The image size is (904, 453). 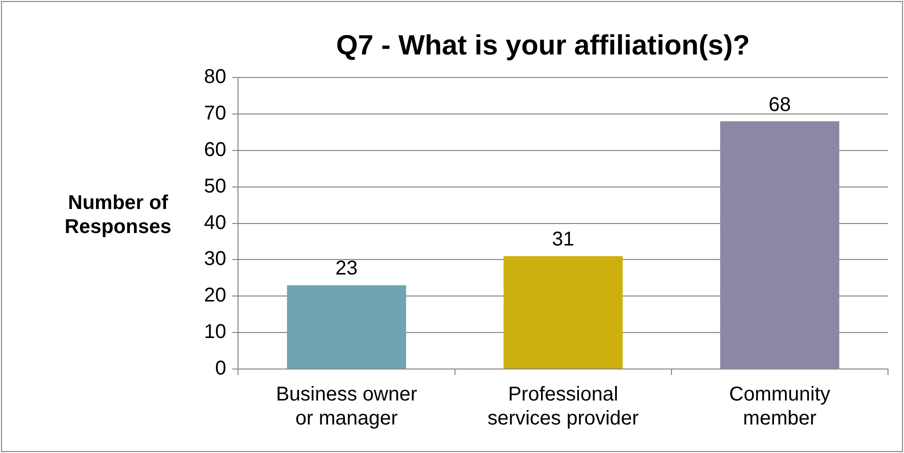 What do you see at coordinates (543, 45) in the screenshot?
I see `chart-title: Q7 - What is your affiliation(s)?` at bounding box center [543, 45].